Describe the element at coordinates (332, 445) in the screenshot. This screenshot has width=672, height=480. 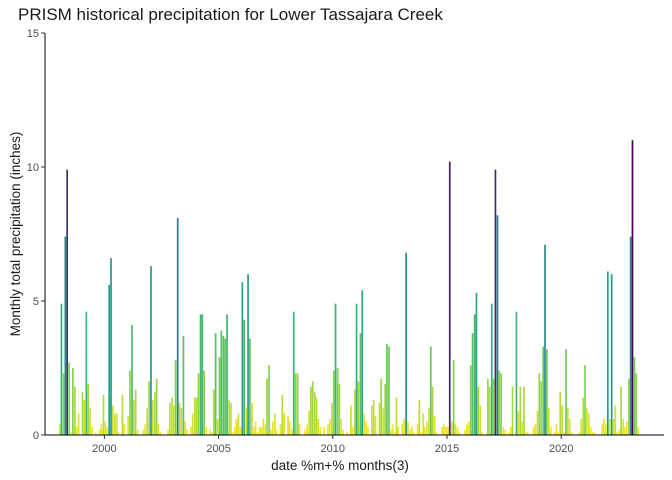
I see `x-ticks-group: 2000 2005 2010 2015 2020` at that location.